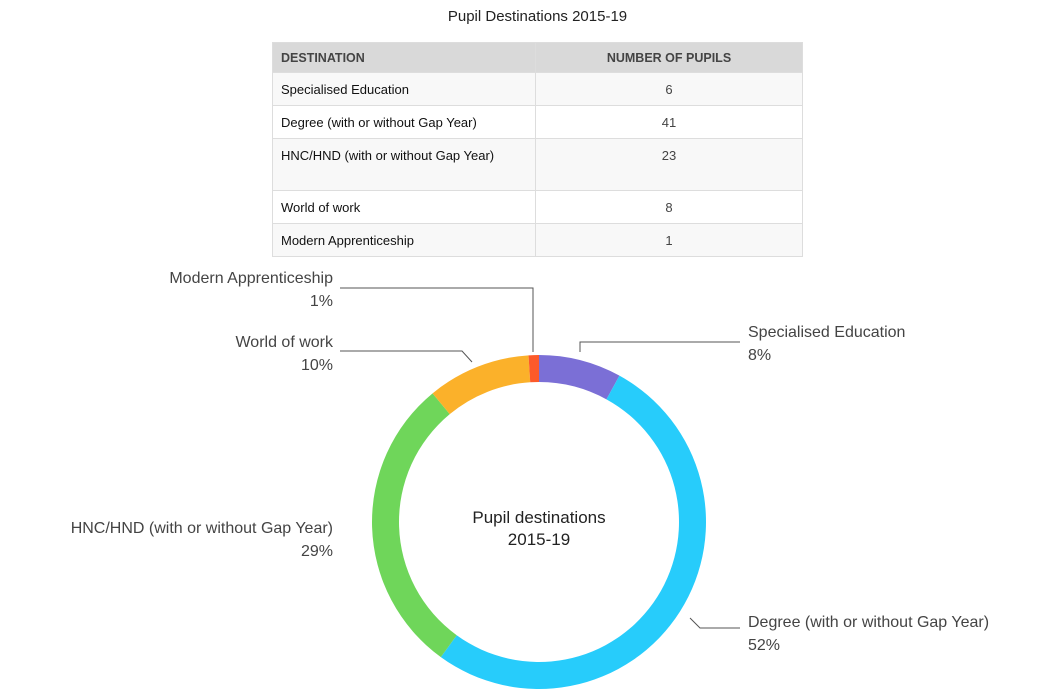  I want to click on slice-label: World of work, so click(284, 342).